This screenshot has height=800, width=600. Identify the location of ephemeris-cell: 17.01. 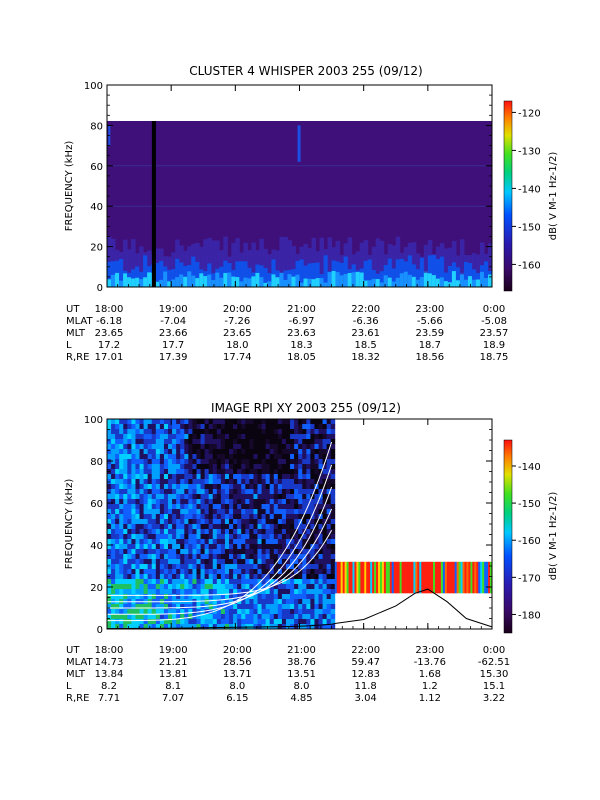
(109, 357).